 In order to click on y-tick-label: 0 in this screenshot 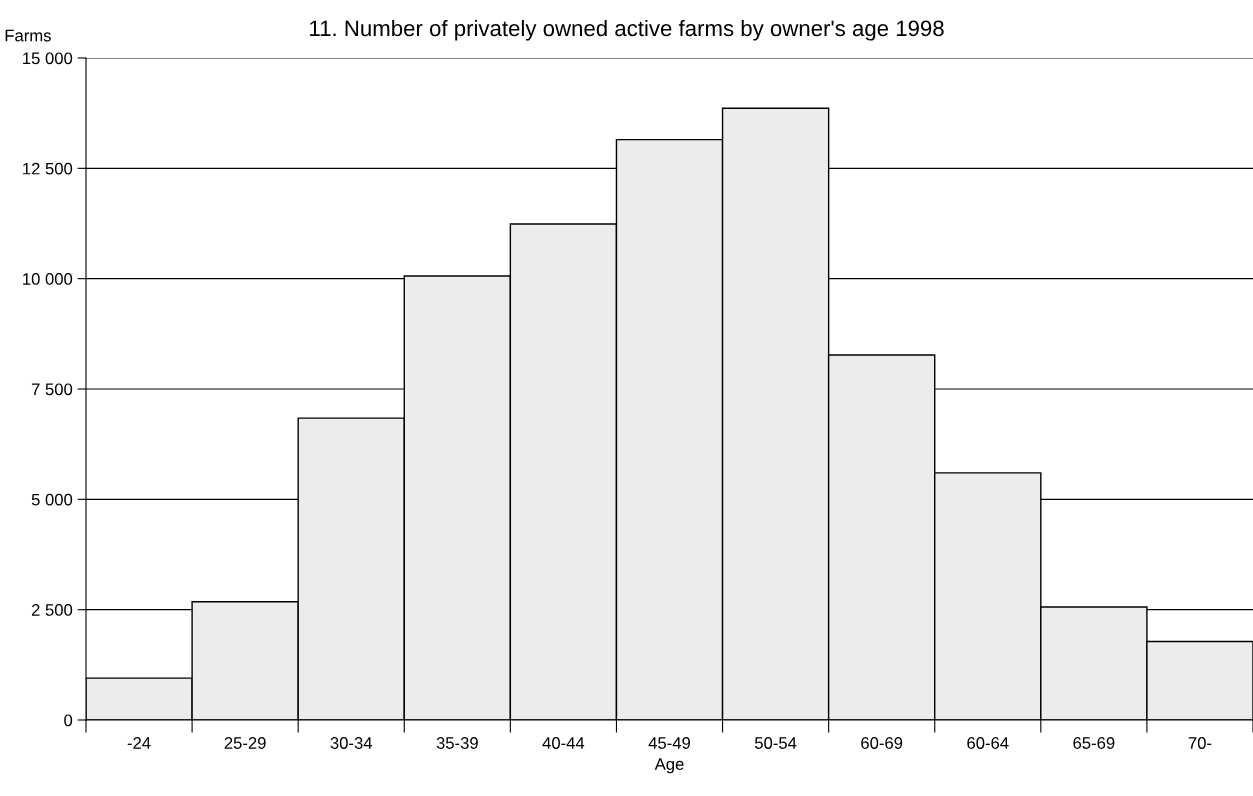, I will do `click(68, 720)`.